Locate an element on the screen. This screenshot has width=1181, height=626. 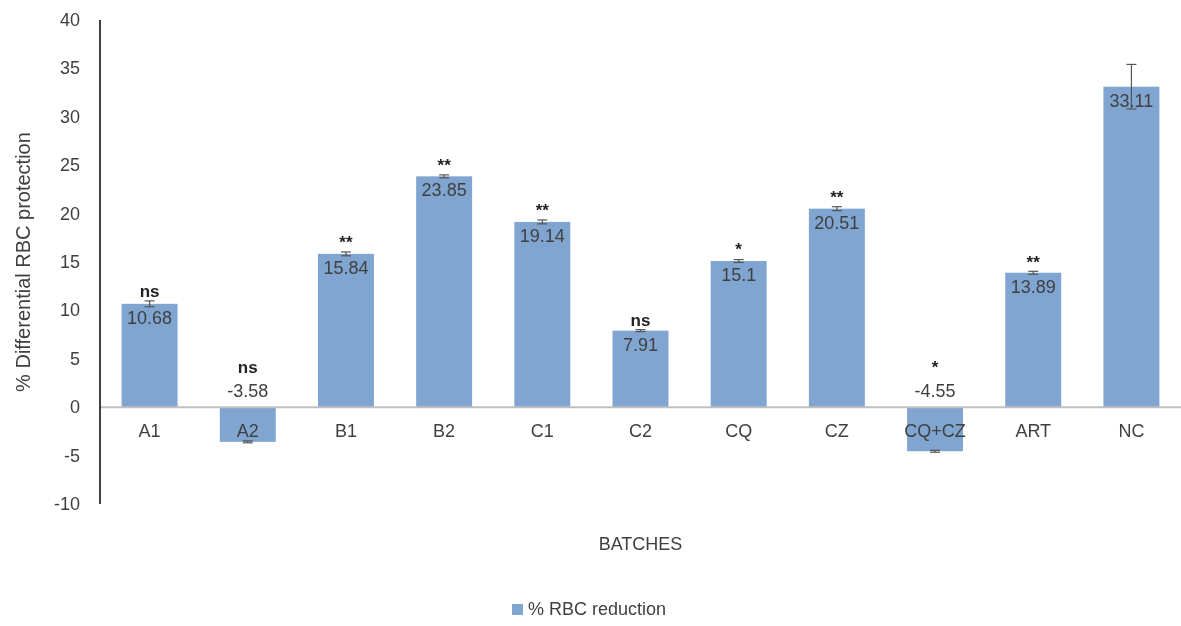
x-tick-label: A2 is located at coordinates (247, 431).